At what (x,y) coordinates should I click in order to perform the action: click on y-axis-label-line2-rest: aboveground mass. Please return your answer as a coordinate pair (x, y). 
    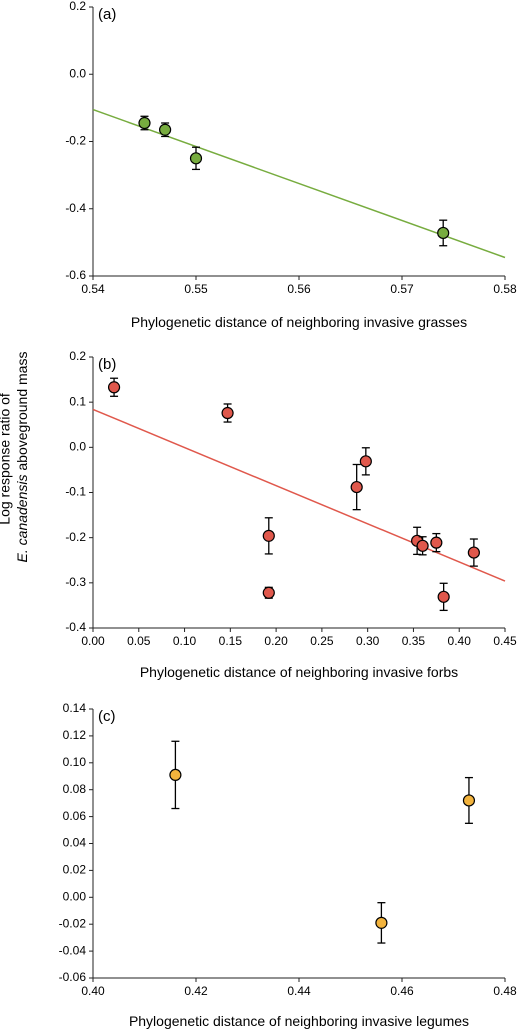
    Looking at the image, I should click on (22, 413).